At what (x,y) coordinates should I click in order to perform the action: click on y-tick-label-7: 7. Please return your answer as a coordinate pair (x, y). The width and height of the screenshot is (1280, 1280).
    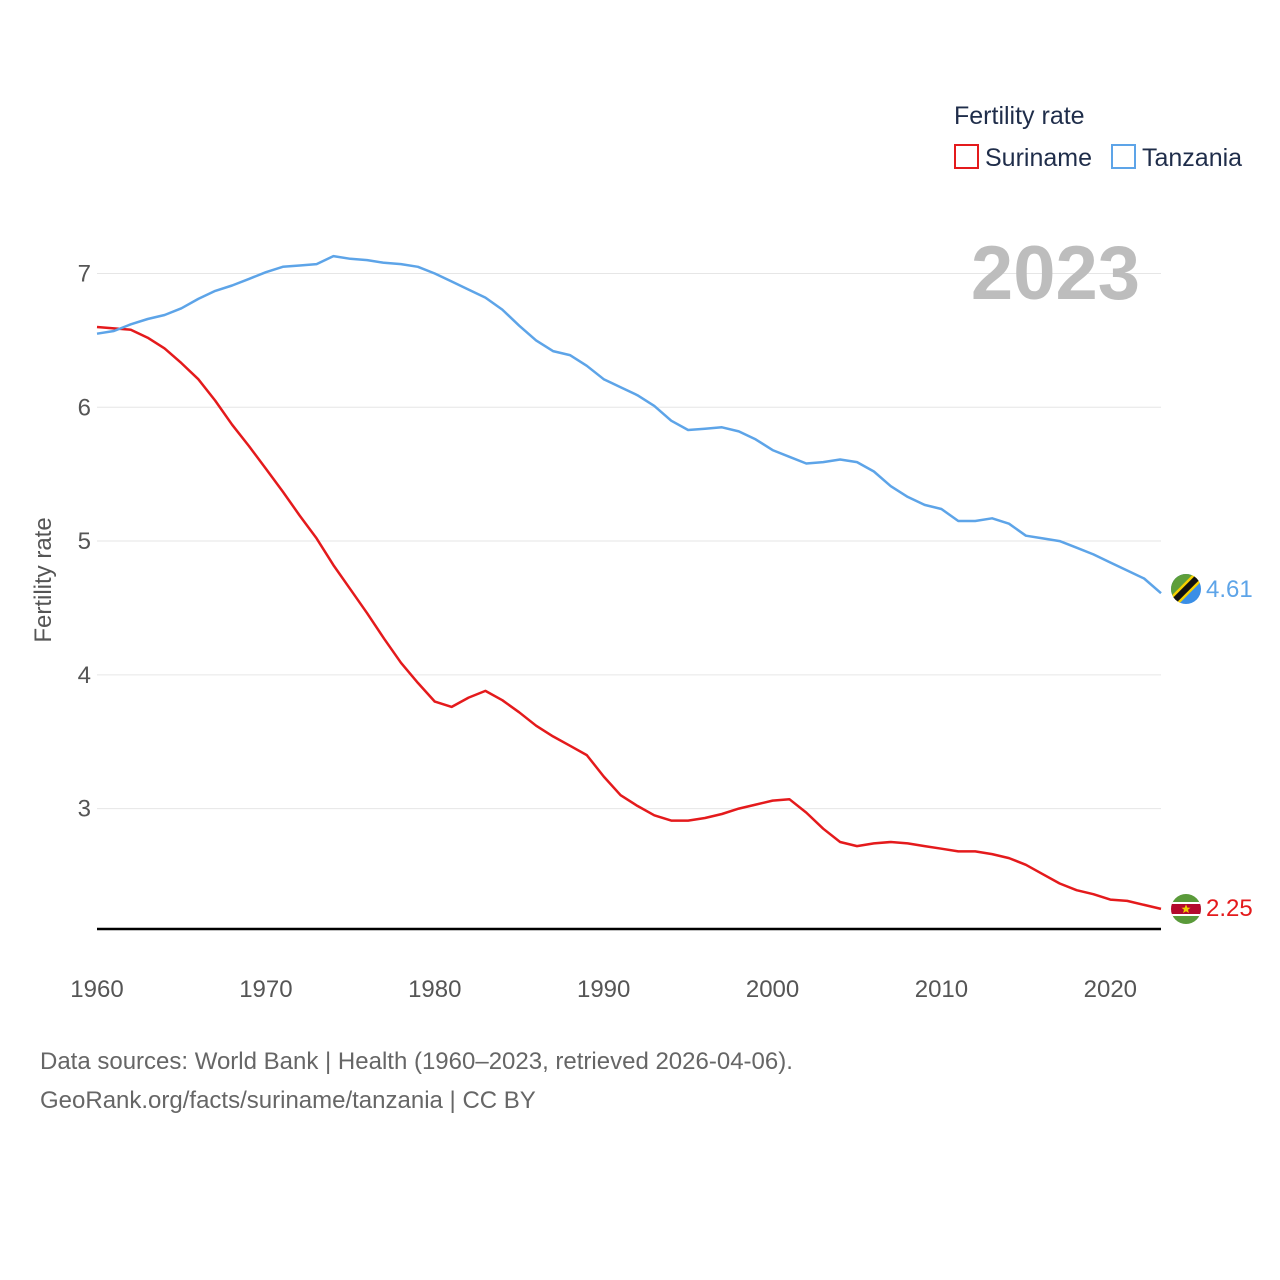
    Looking at the image, I should click on (84, 274).